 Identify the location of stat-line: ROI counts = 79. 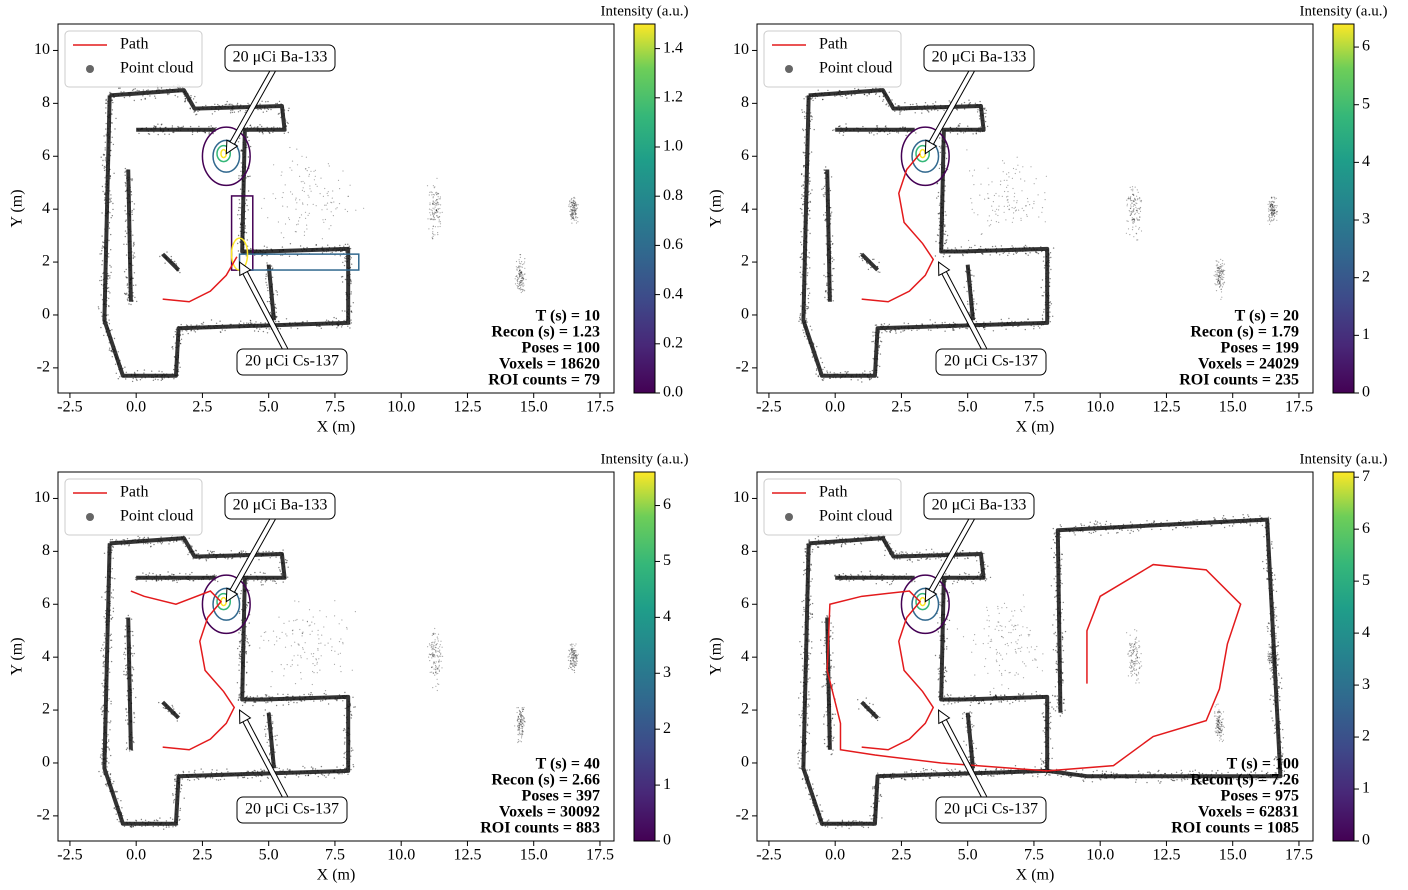
(544, 380).